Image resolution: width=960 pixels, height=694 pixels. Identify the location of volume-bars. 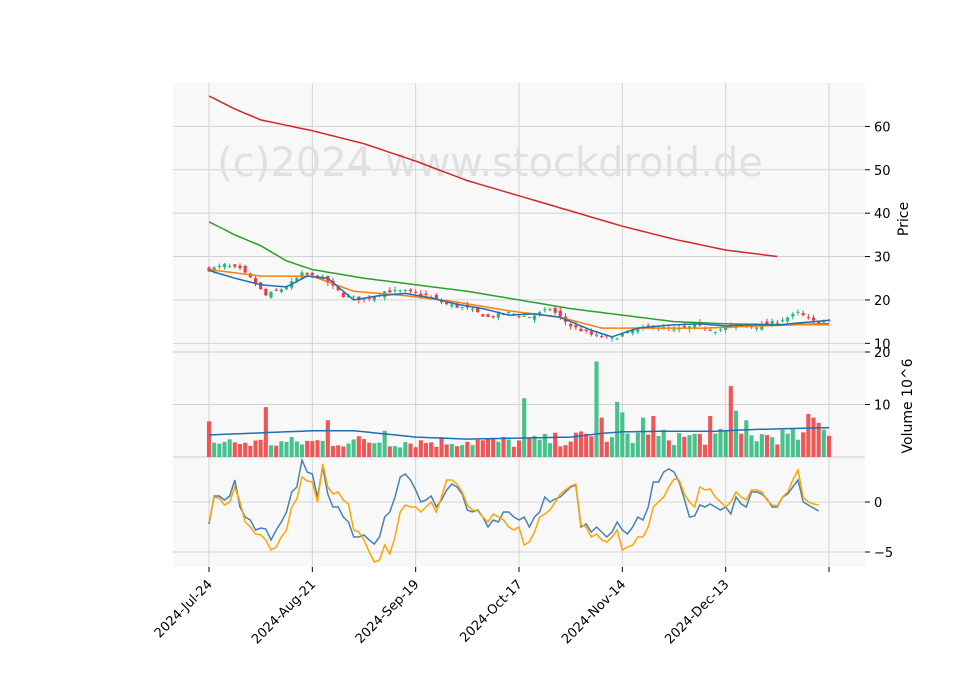
(519, 409).